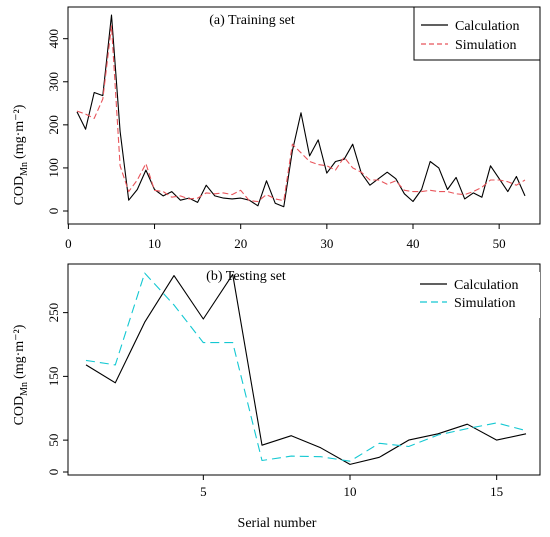 Image resolution: width=550 pixels, height=537 pixels. I want to click on y-tick-label-b-2: 150, so click(53, 377).